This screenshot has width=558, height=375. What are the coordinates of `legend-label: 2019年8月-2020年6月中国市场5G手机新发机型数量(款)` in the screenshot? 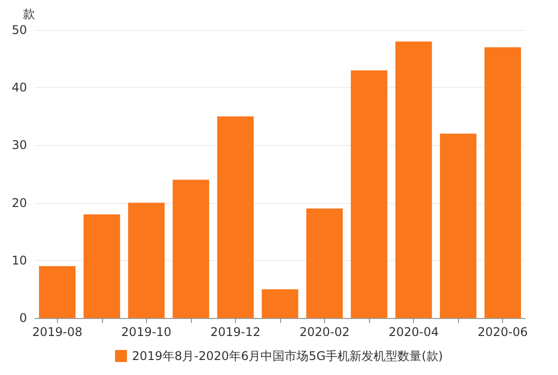 It's located at (287, 356).